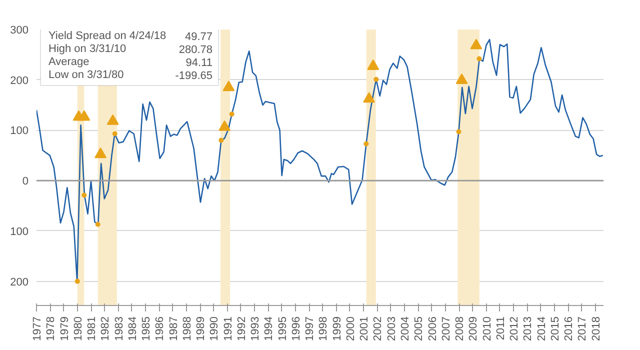  Describe the element at coordinates (324, 328) in the screenshot. I see `x-tick-label: 1998` at that location.